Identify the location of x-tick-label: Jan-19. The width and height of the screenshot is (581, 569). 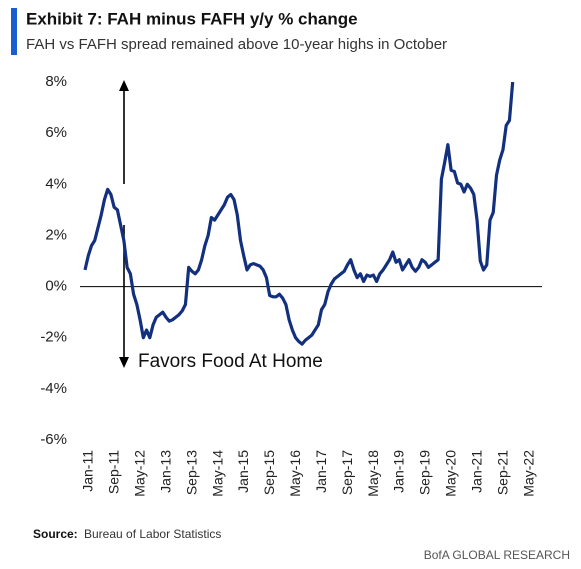
(399, 471).